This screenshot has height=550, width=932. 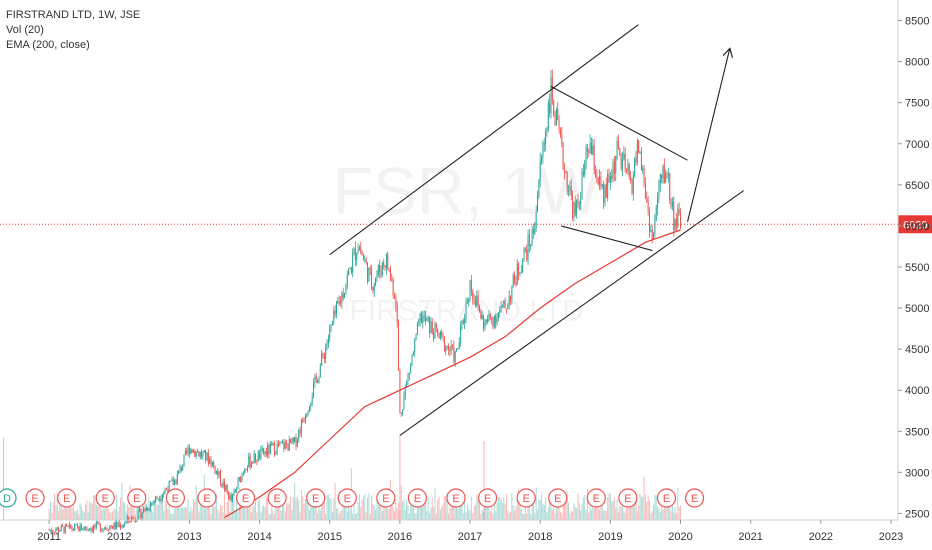 What do you see at coordinates (8, 498) in the screenshot?
I see `dividend-badge` at bounding box center [8, 498].